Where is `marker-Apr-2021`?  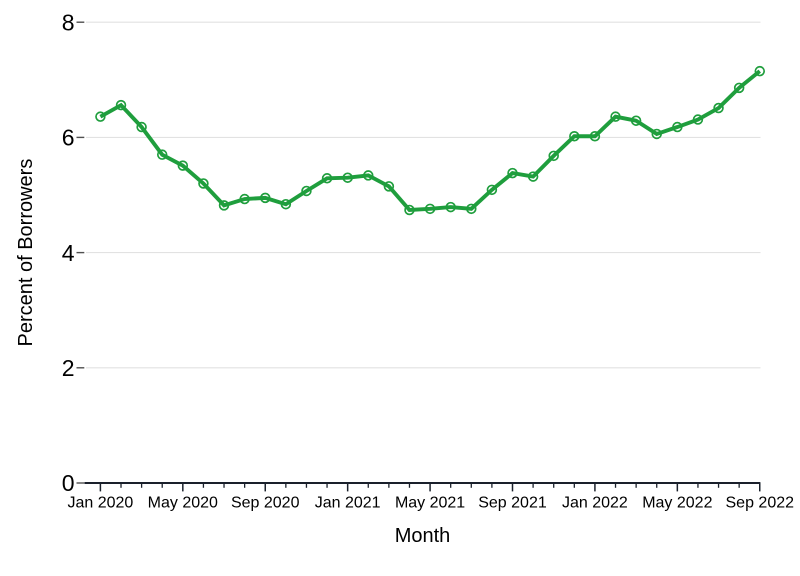
marker-Apr-2021 is located at coordinates (409, 210).